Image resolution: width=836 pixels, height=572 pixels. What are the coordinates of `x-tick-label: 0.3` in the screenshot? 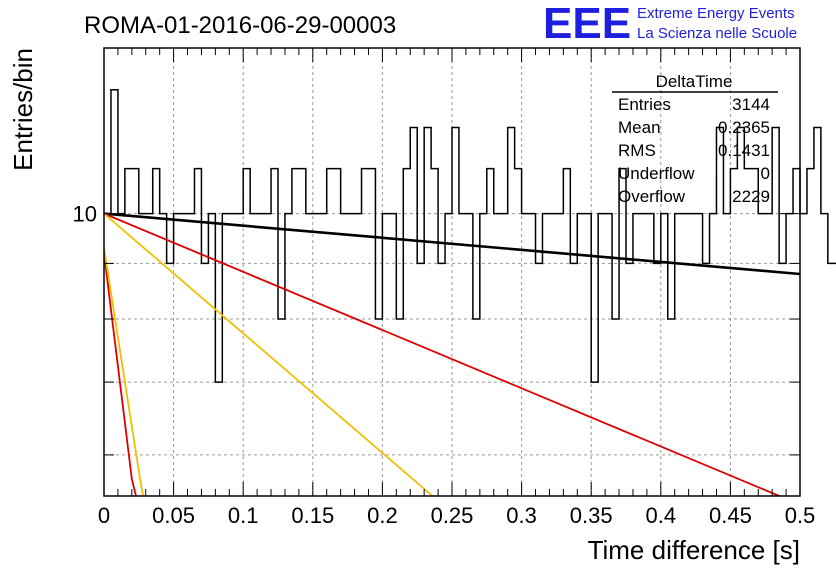 It's located at (521, 515).